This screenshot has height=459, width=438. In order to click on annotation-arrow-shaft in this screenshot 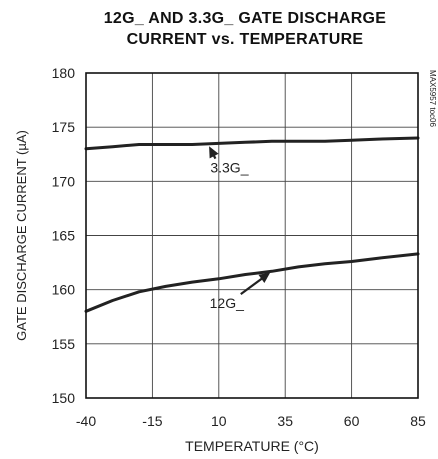, I will do `click(252, 285)`.